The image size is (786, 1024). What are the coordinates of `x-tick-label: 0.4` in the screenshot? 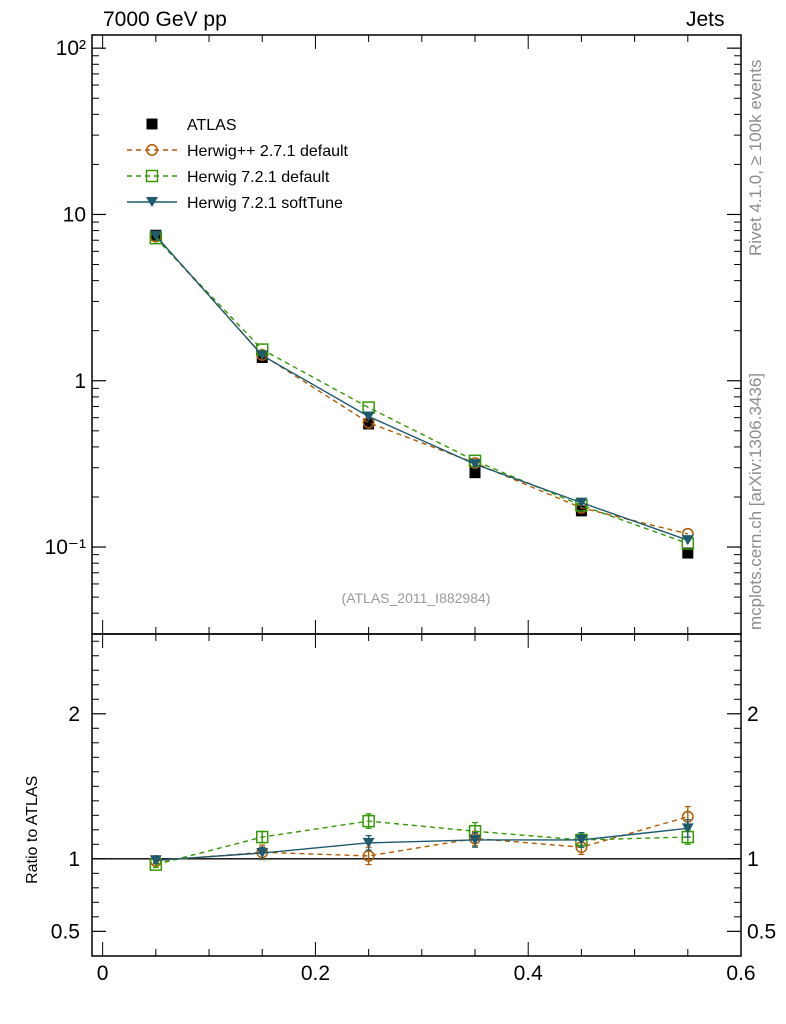 It's located at (529, 973).